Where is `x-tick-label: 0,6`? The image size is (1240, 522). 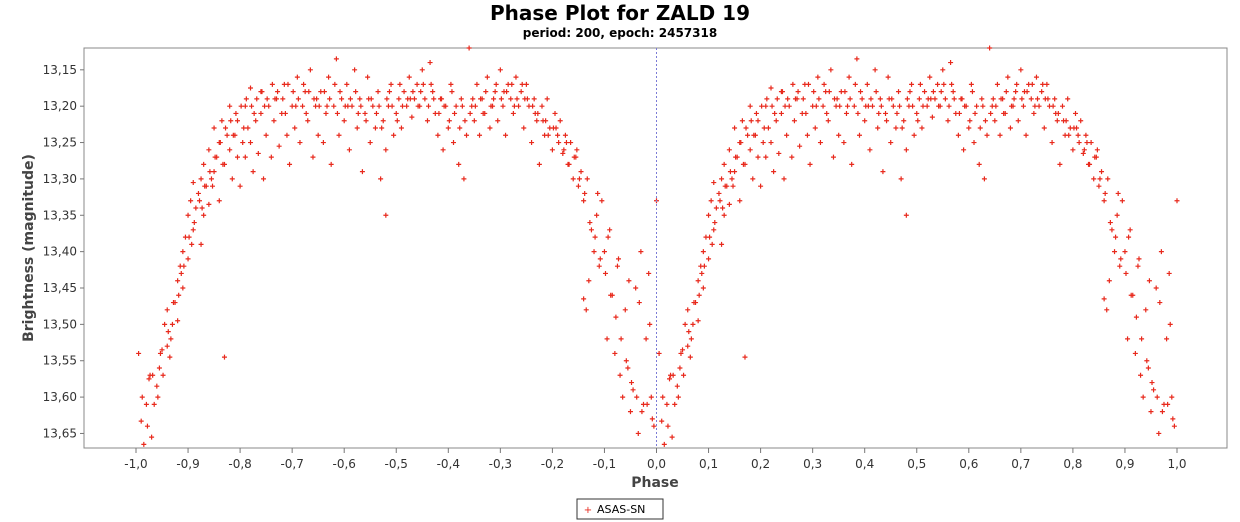 x-tick-label: 0,6 is located at coordinates (968, 464).